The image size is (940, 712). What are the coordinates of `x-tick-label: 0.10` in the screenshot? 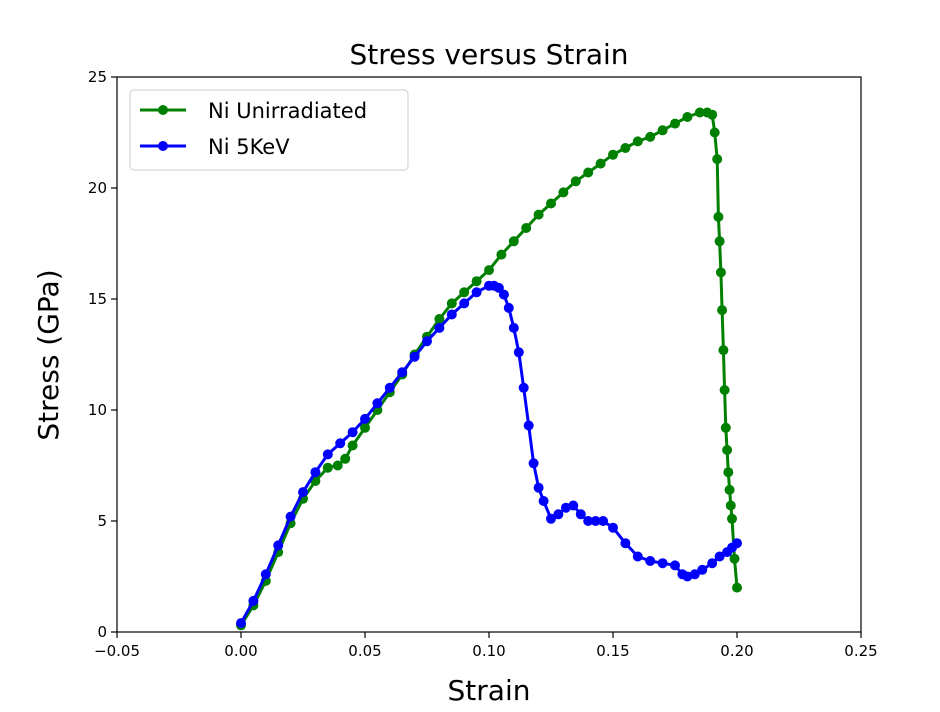 It's located at (488, 651).